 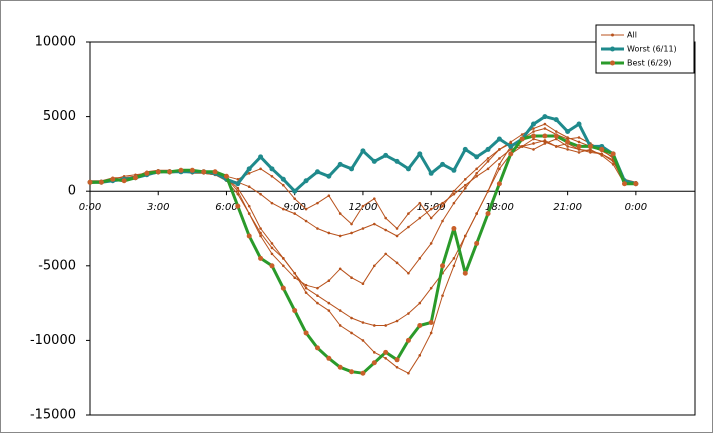 I want to click on legend: All Worst (6/11) Best (6/29), so click(x=645, y=49).